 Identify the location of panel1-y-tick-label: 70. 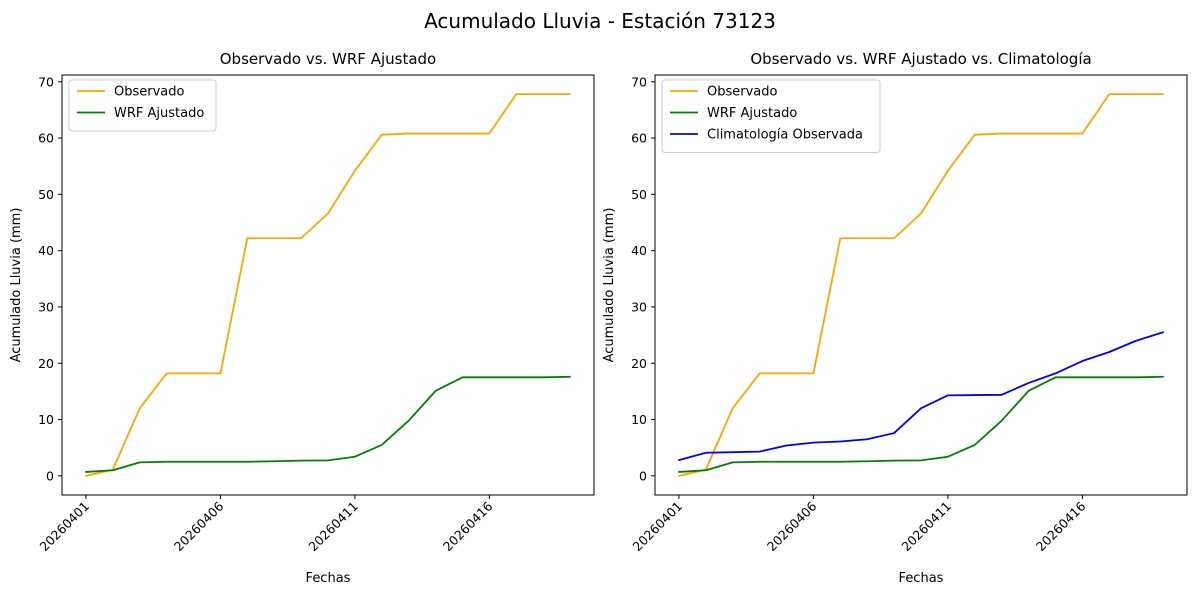
(46, 81).